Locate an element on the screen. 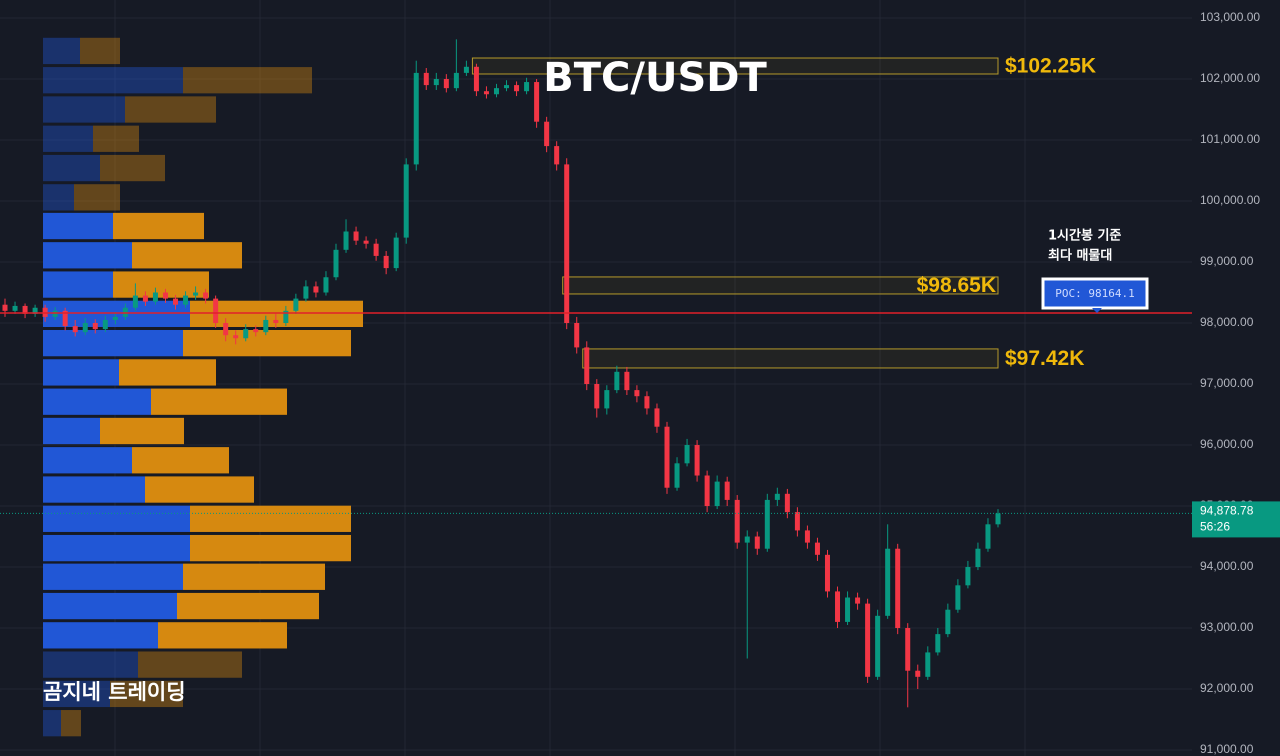 This screenshot has height=756, width=1280. poc-note: 최다 매물대 is located at coordinates (1080, 256).